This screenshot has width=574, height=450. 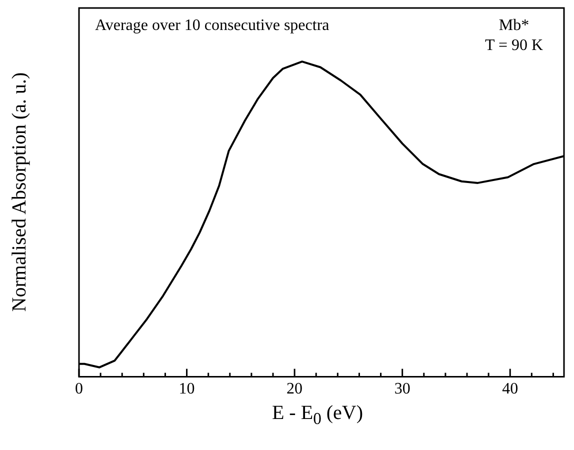 I want to click on text: Mb*, so click(x=514, y=25).